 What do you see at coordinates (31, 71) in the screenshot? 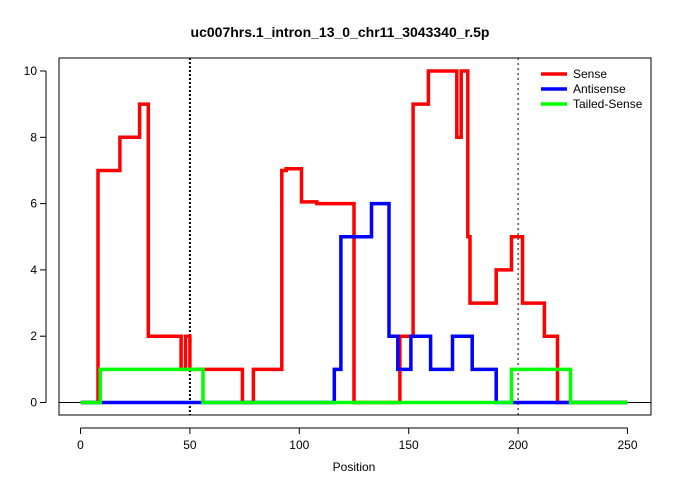
I see `y-tick-label: 10` at bounding box center [31, 71].